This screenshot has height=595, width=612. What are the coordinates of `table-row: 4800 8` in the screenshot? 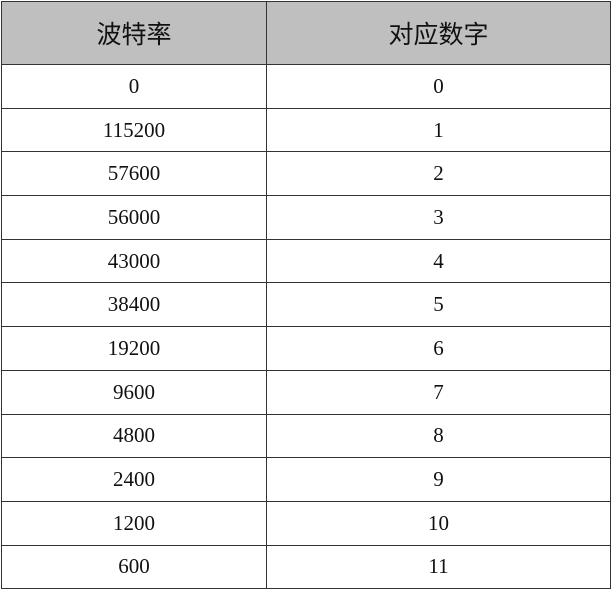 It's located at (306, 436).